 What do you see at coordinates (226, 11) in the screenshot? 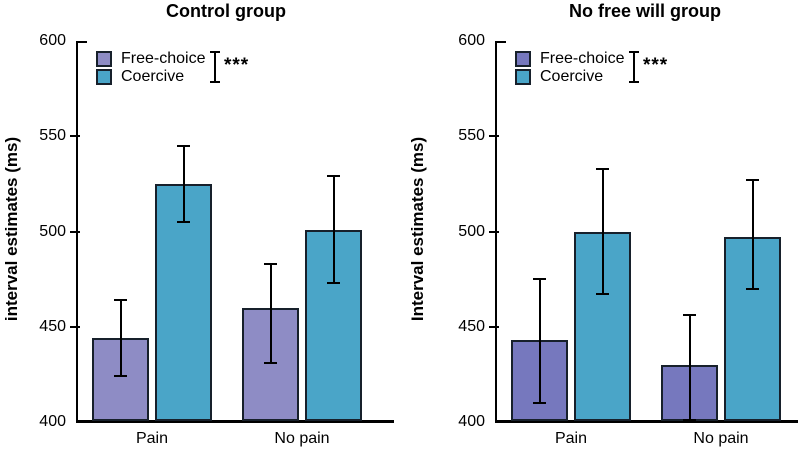
I see `chart-title: Control group` at bounding box center [226, 11].